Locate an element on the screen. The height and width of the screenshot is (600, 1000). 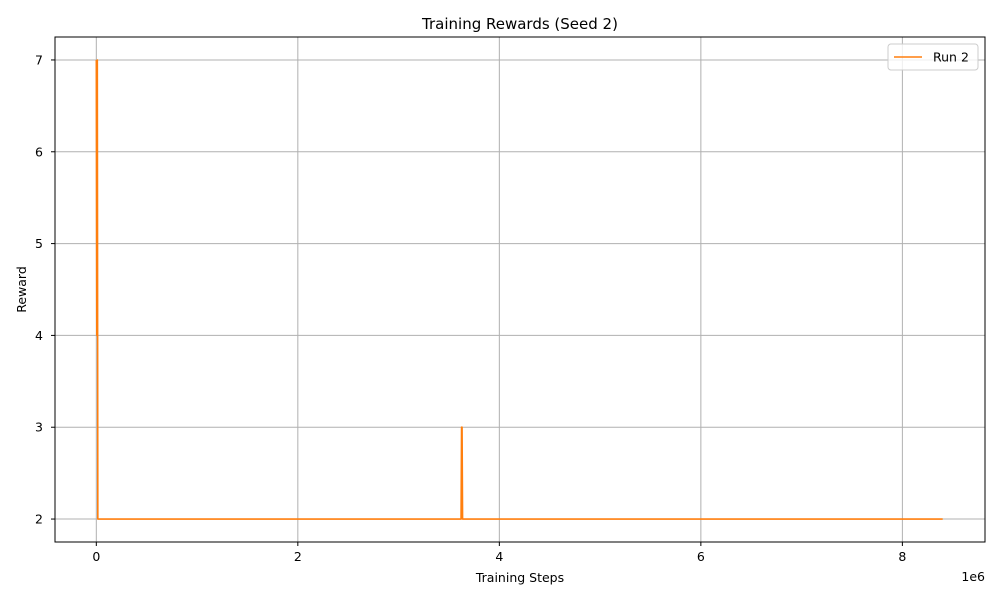
x-axis-offset-label: 1e6 is located at coordinates (973, 576).